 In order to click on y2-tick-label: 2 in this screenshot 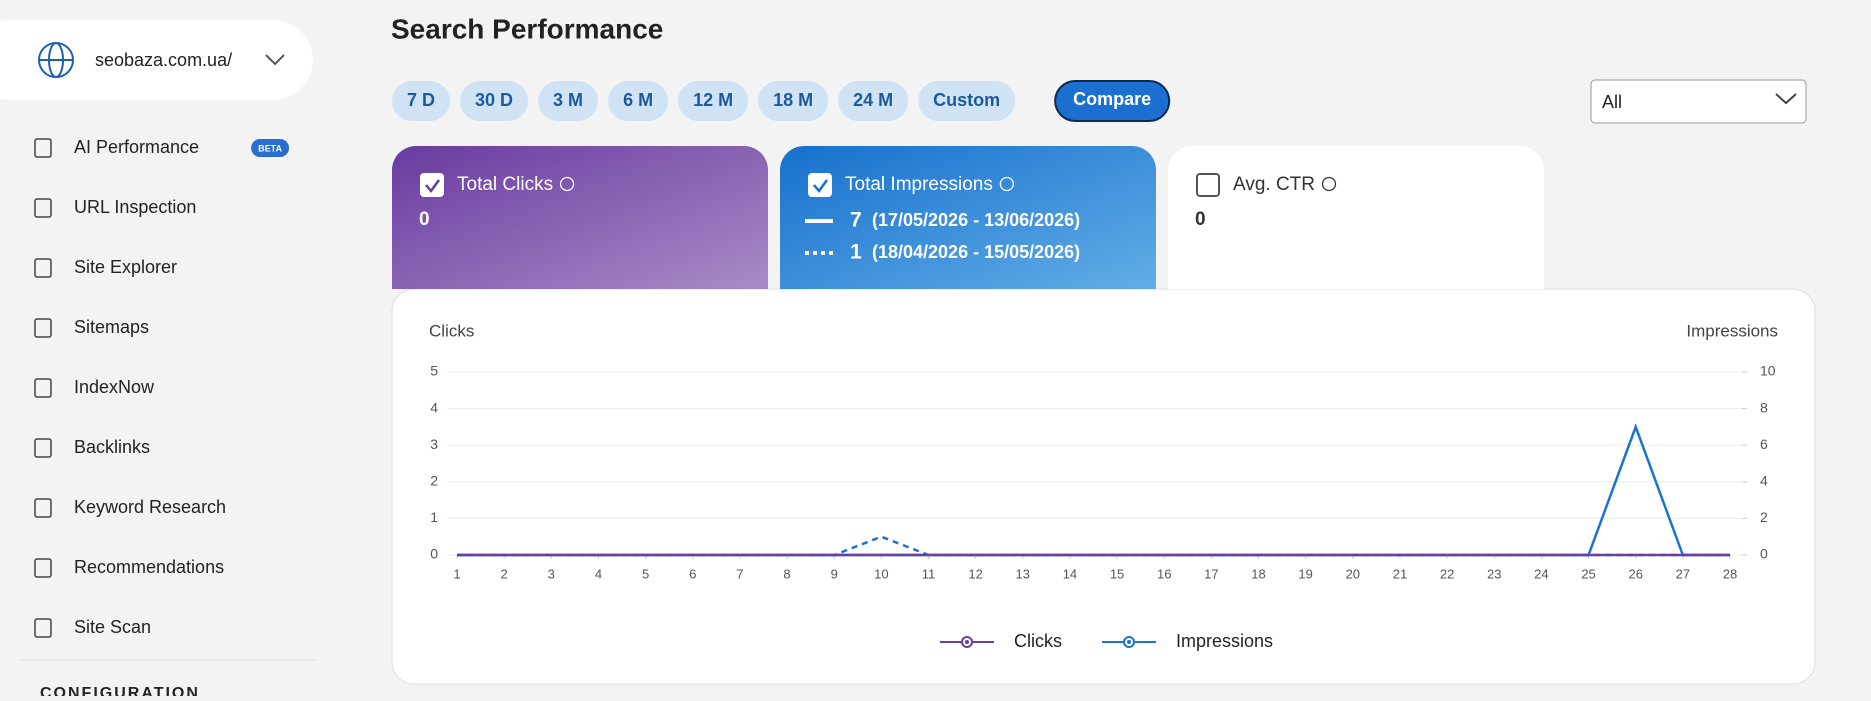, I will do `click(1764, 517)`.